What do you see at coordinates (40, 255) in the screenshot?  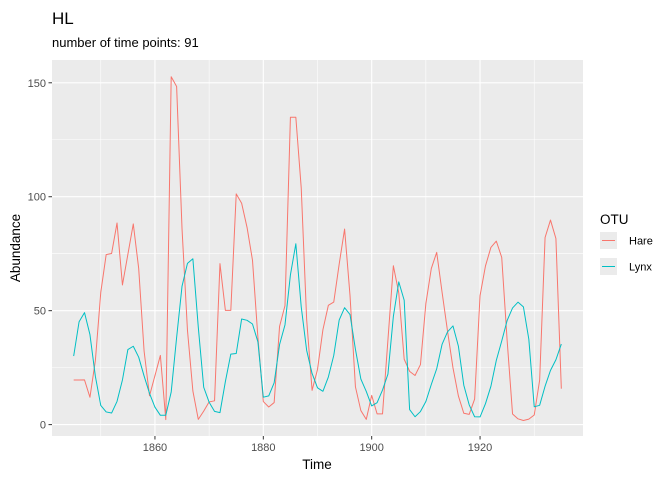 I see `y-axis: 0 50 100 150` at bounding box center [40, 255].